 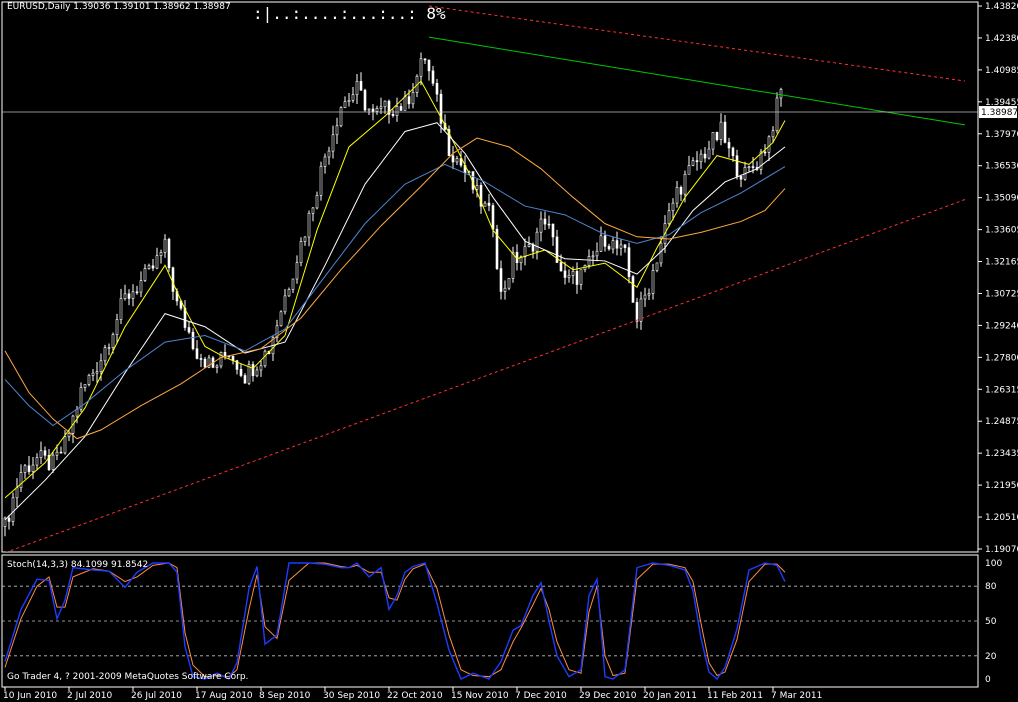 I want to click on stochastic-header: Stoch(14,3,3) 84.1099 91.8542, so click(x=78, y=565).